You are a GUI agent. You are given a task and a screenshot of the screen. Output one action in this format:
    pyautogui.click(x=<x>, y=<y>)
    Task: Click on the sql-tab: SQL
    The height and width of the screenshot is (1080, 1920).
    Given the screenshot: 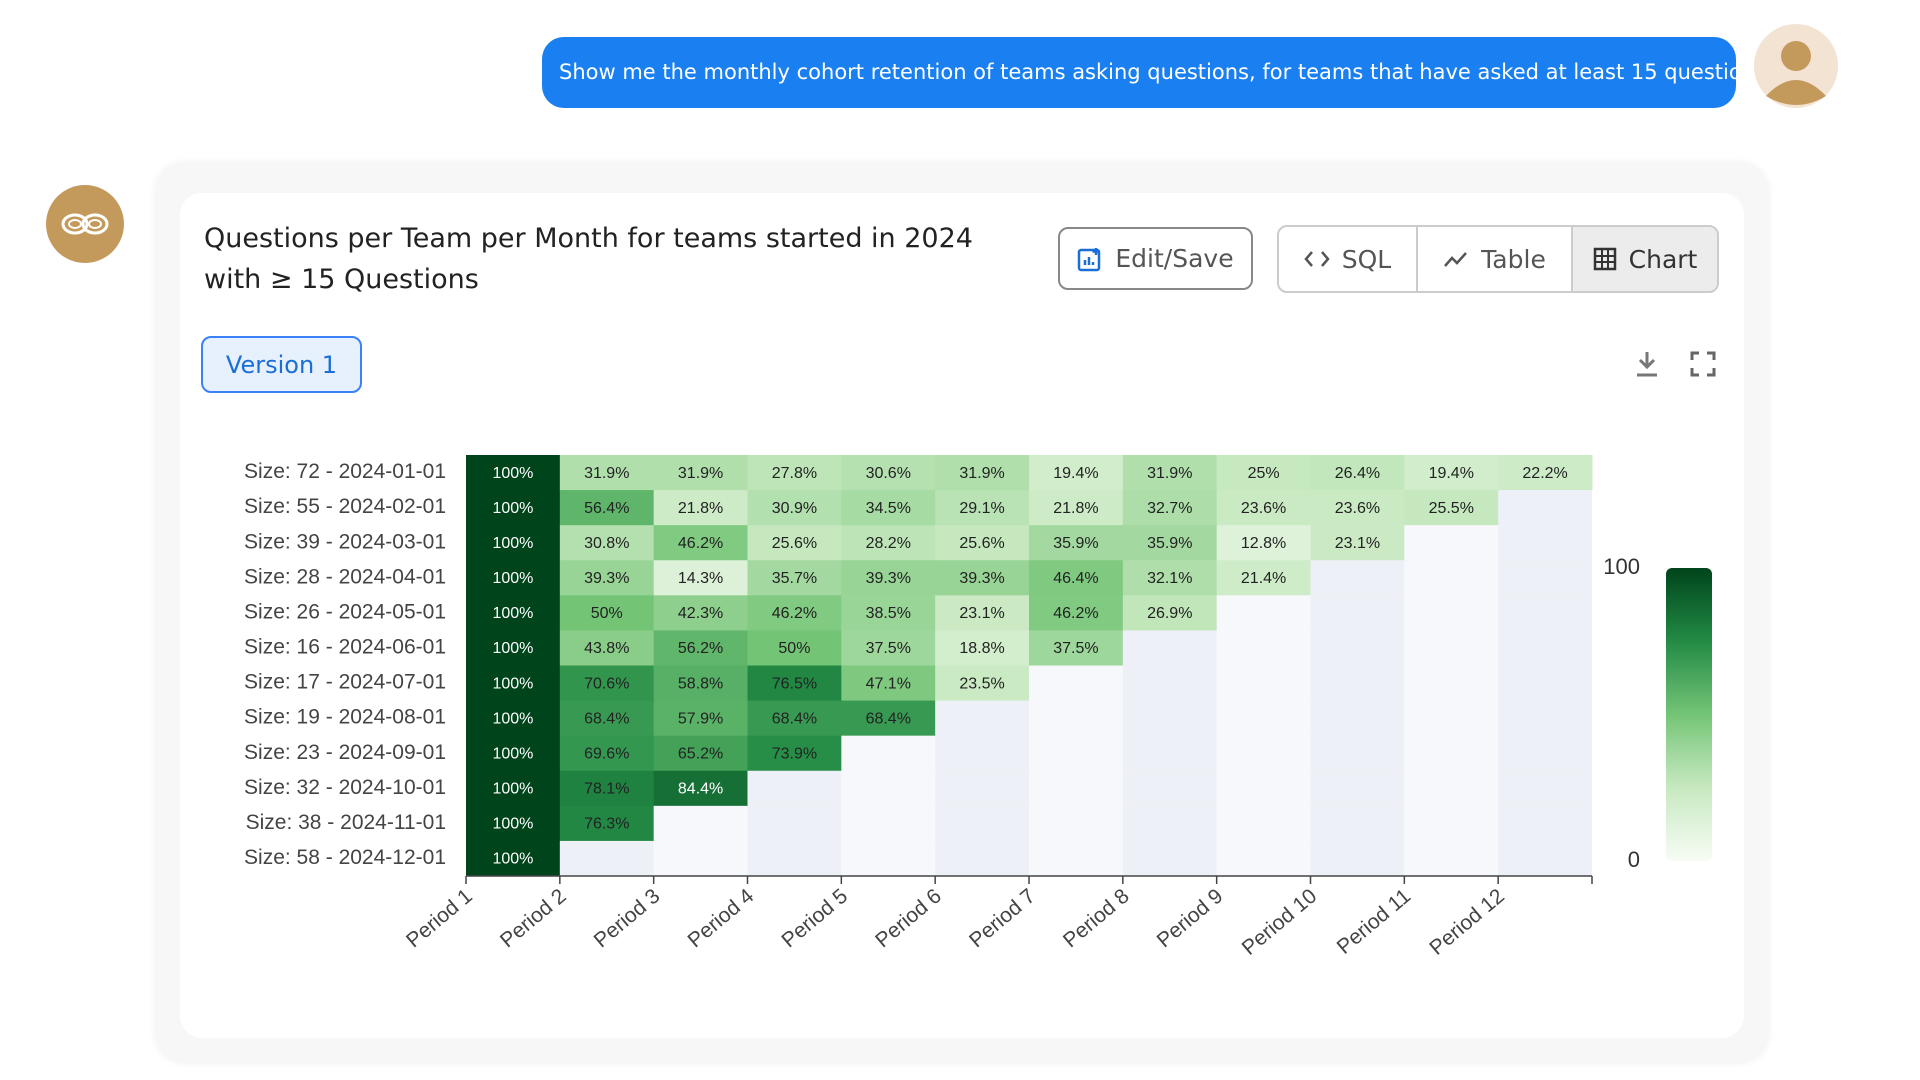 What is the action you would take?
    pyautogui.click(x=1348, y=259)
    